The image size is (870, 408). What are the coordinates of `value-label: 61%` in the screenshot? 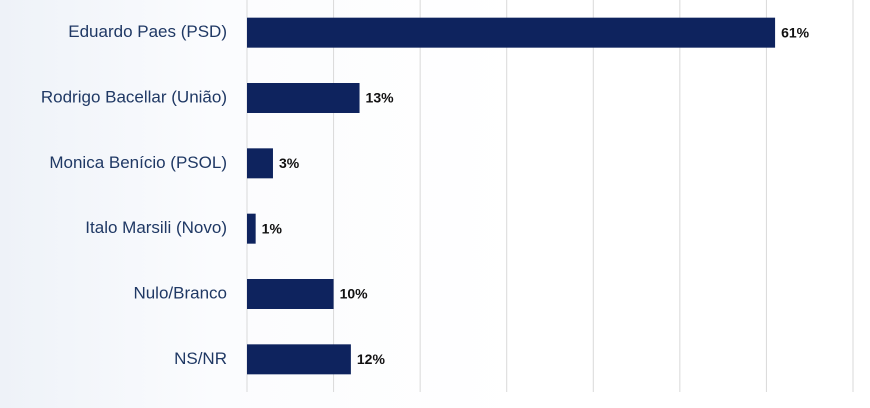 It's located at (795, 32).